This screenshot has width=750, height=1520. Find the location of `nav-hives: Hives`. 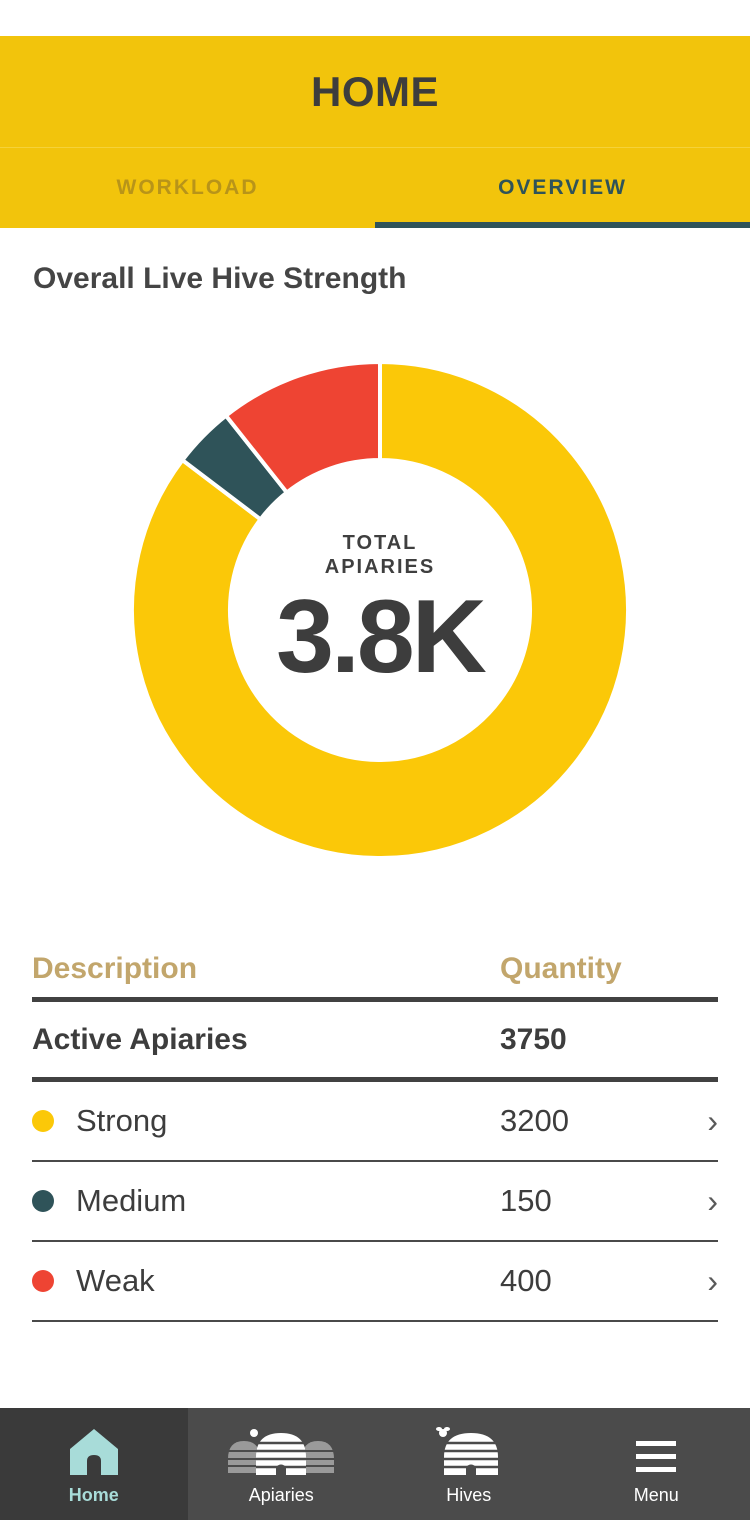

nav-hives: Hives is located at coordinates (469, 1464).